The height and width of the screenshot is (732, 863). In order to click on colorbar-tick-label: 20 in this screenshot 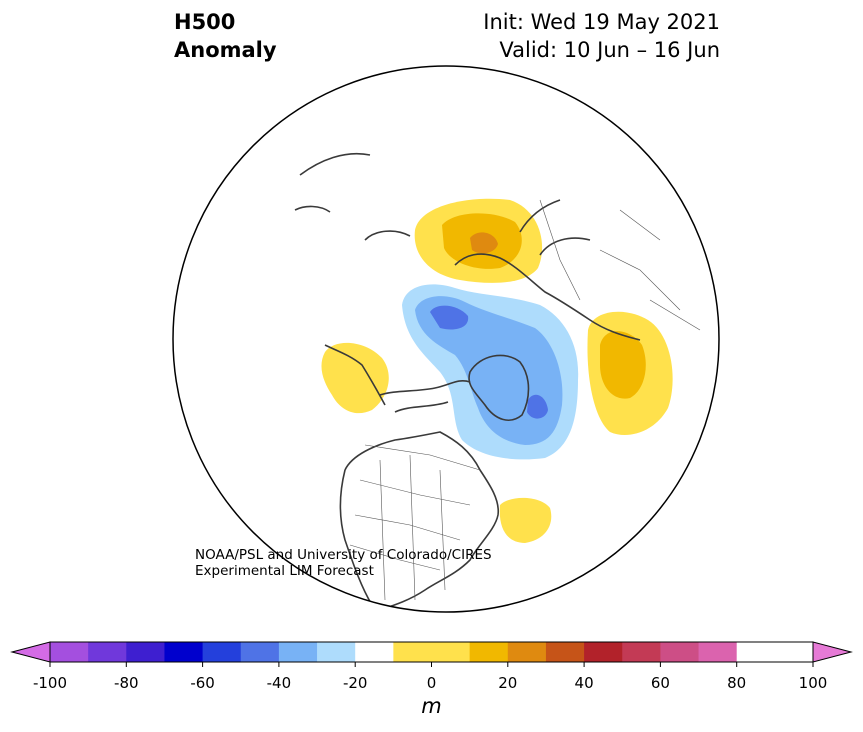, I will do `click(507, 683)`.